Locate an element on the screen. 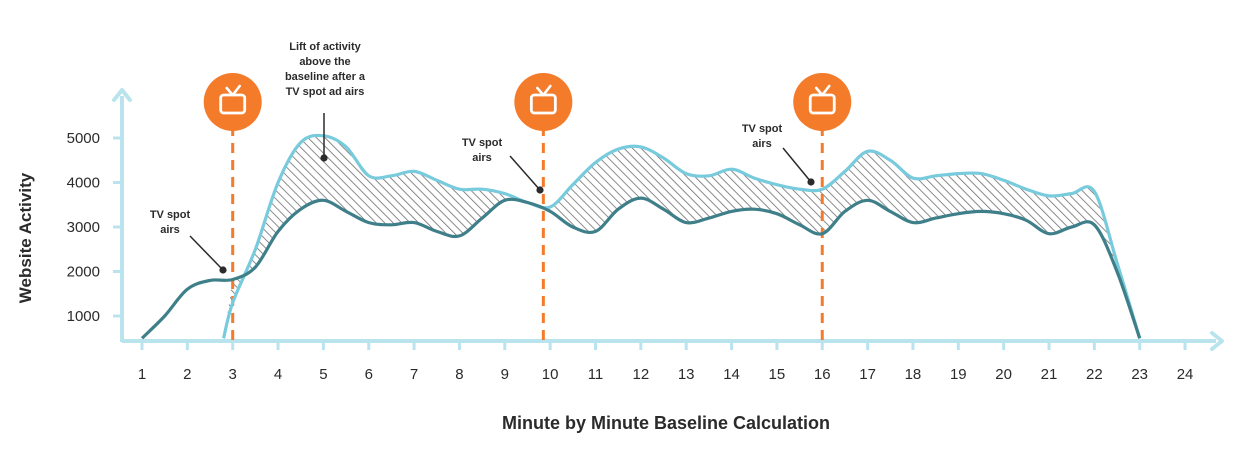  annotation-text: TV spot ad airs is located at coordinates (325, 92).